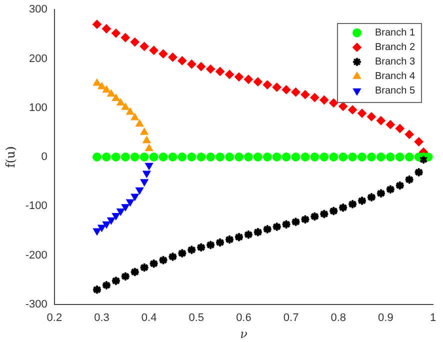  I want to click on y-tick-label: 300, so click(38, 10).